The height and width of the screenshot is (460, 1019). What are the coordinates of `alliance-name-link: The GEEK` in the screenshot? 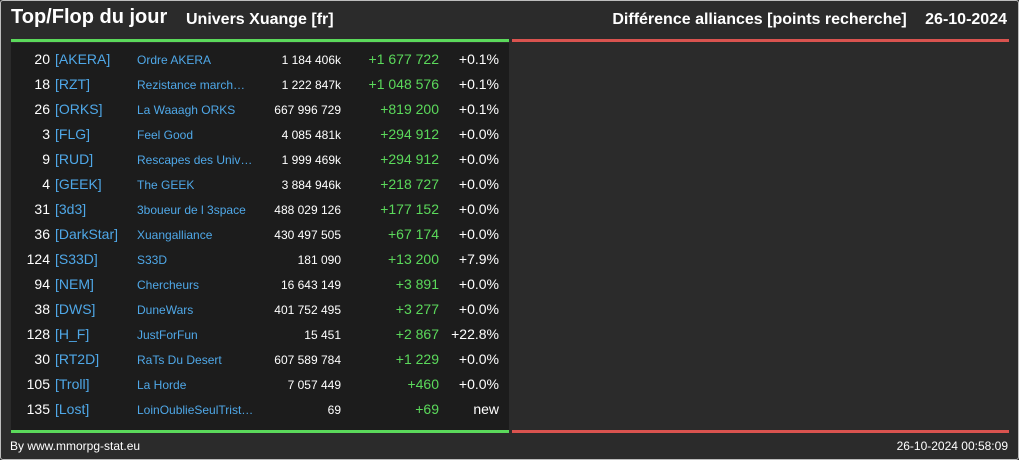 It's located at (166, 185).